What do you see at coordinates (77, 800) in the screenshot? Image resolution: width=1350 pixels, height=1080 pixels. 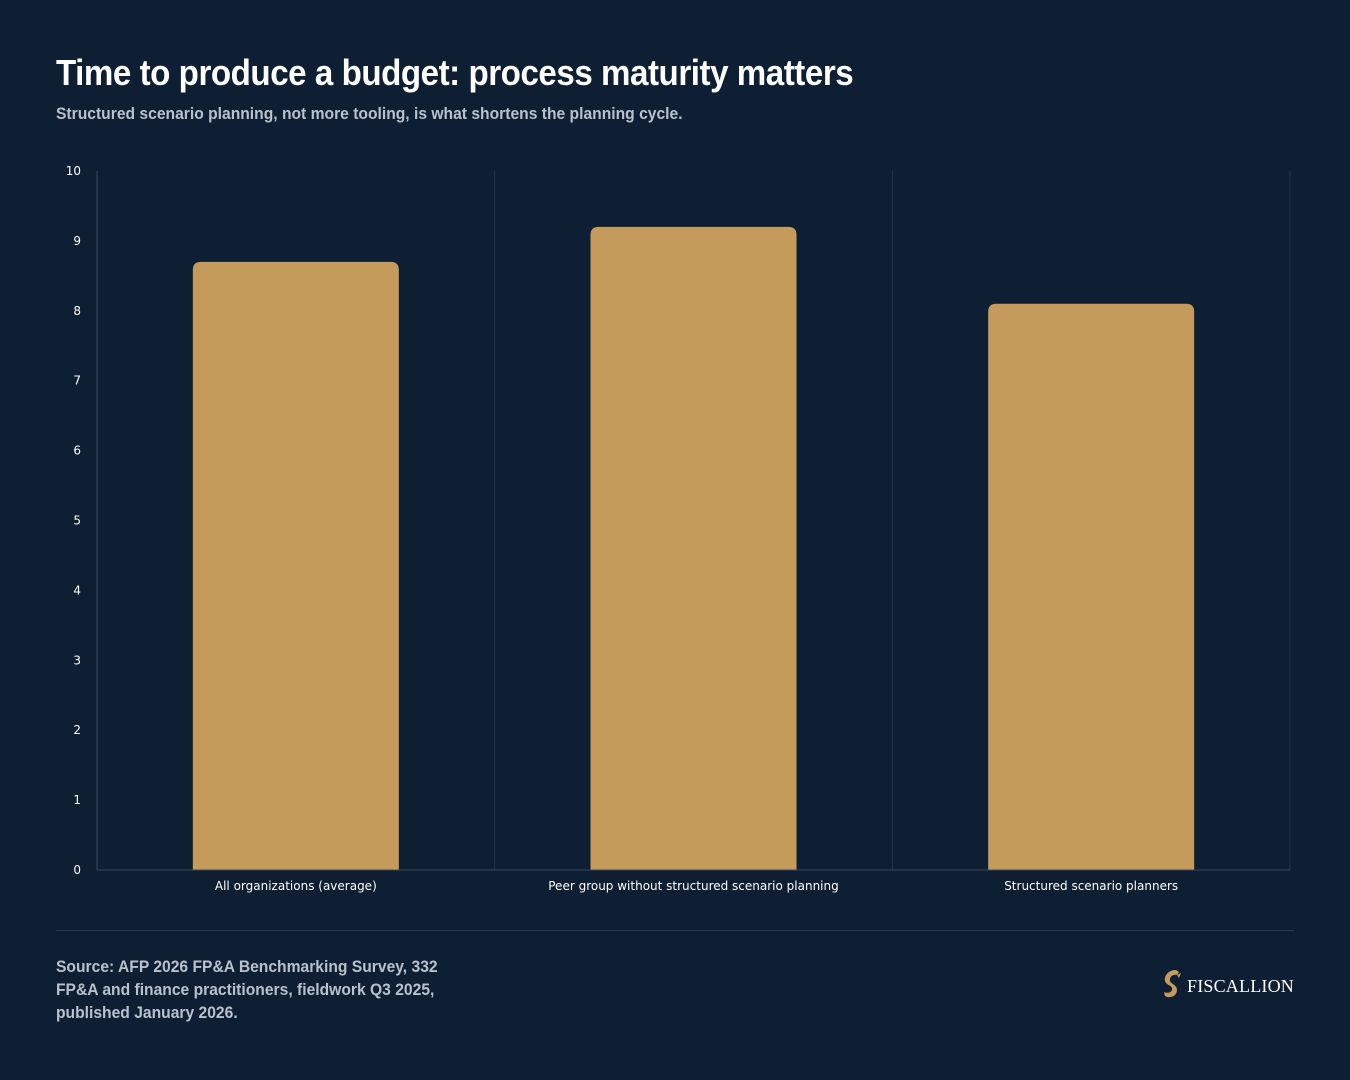 I see `y-tick-label: 1` at bounding box center [77, 800].